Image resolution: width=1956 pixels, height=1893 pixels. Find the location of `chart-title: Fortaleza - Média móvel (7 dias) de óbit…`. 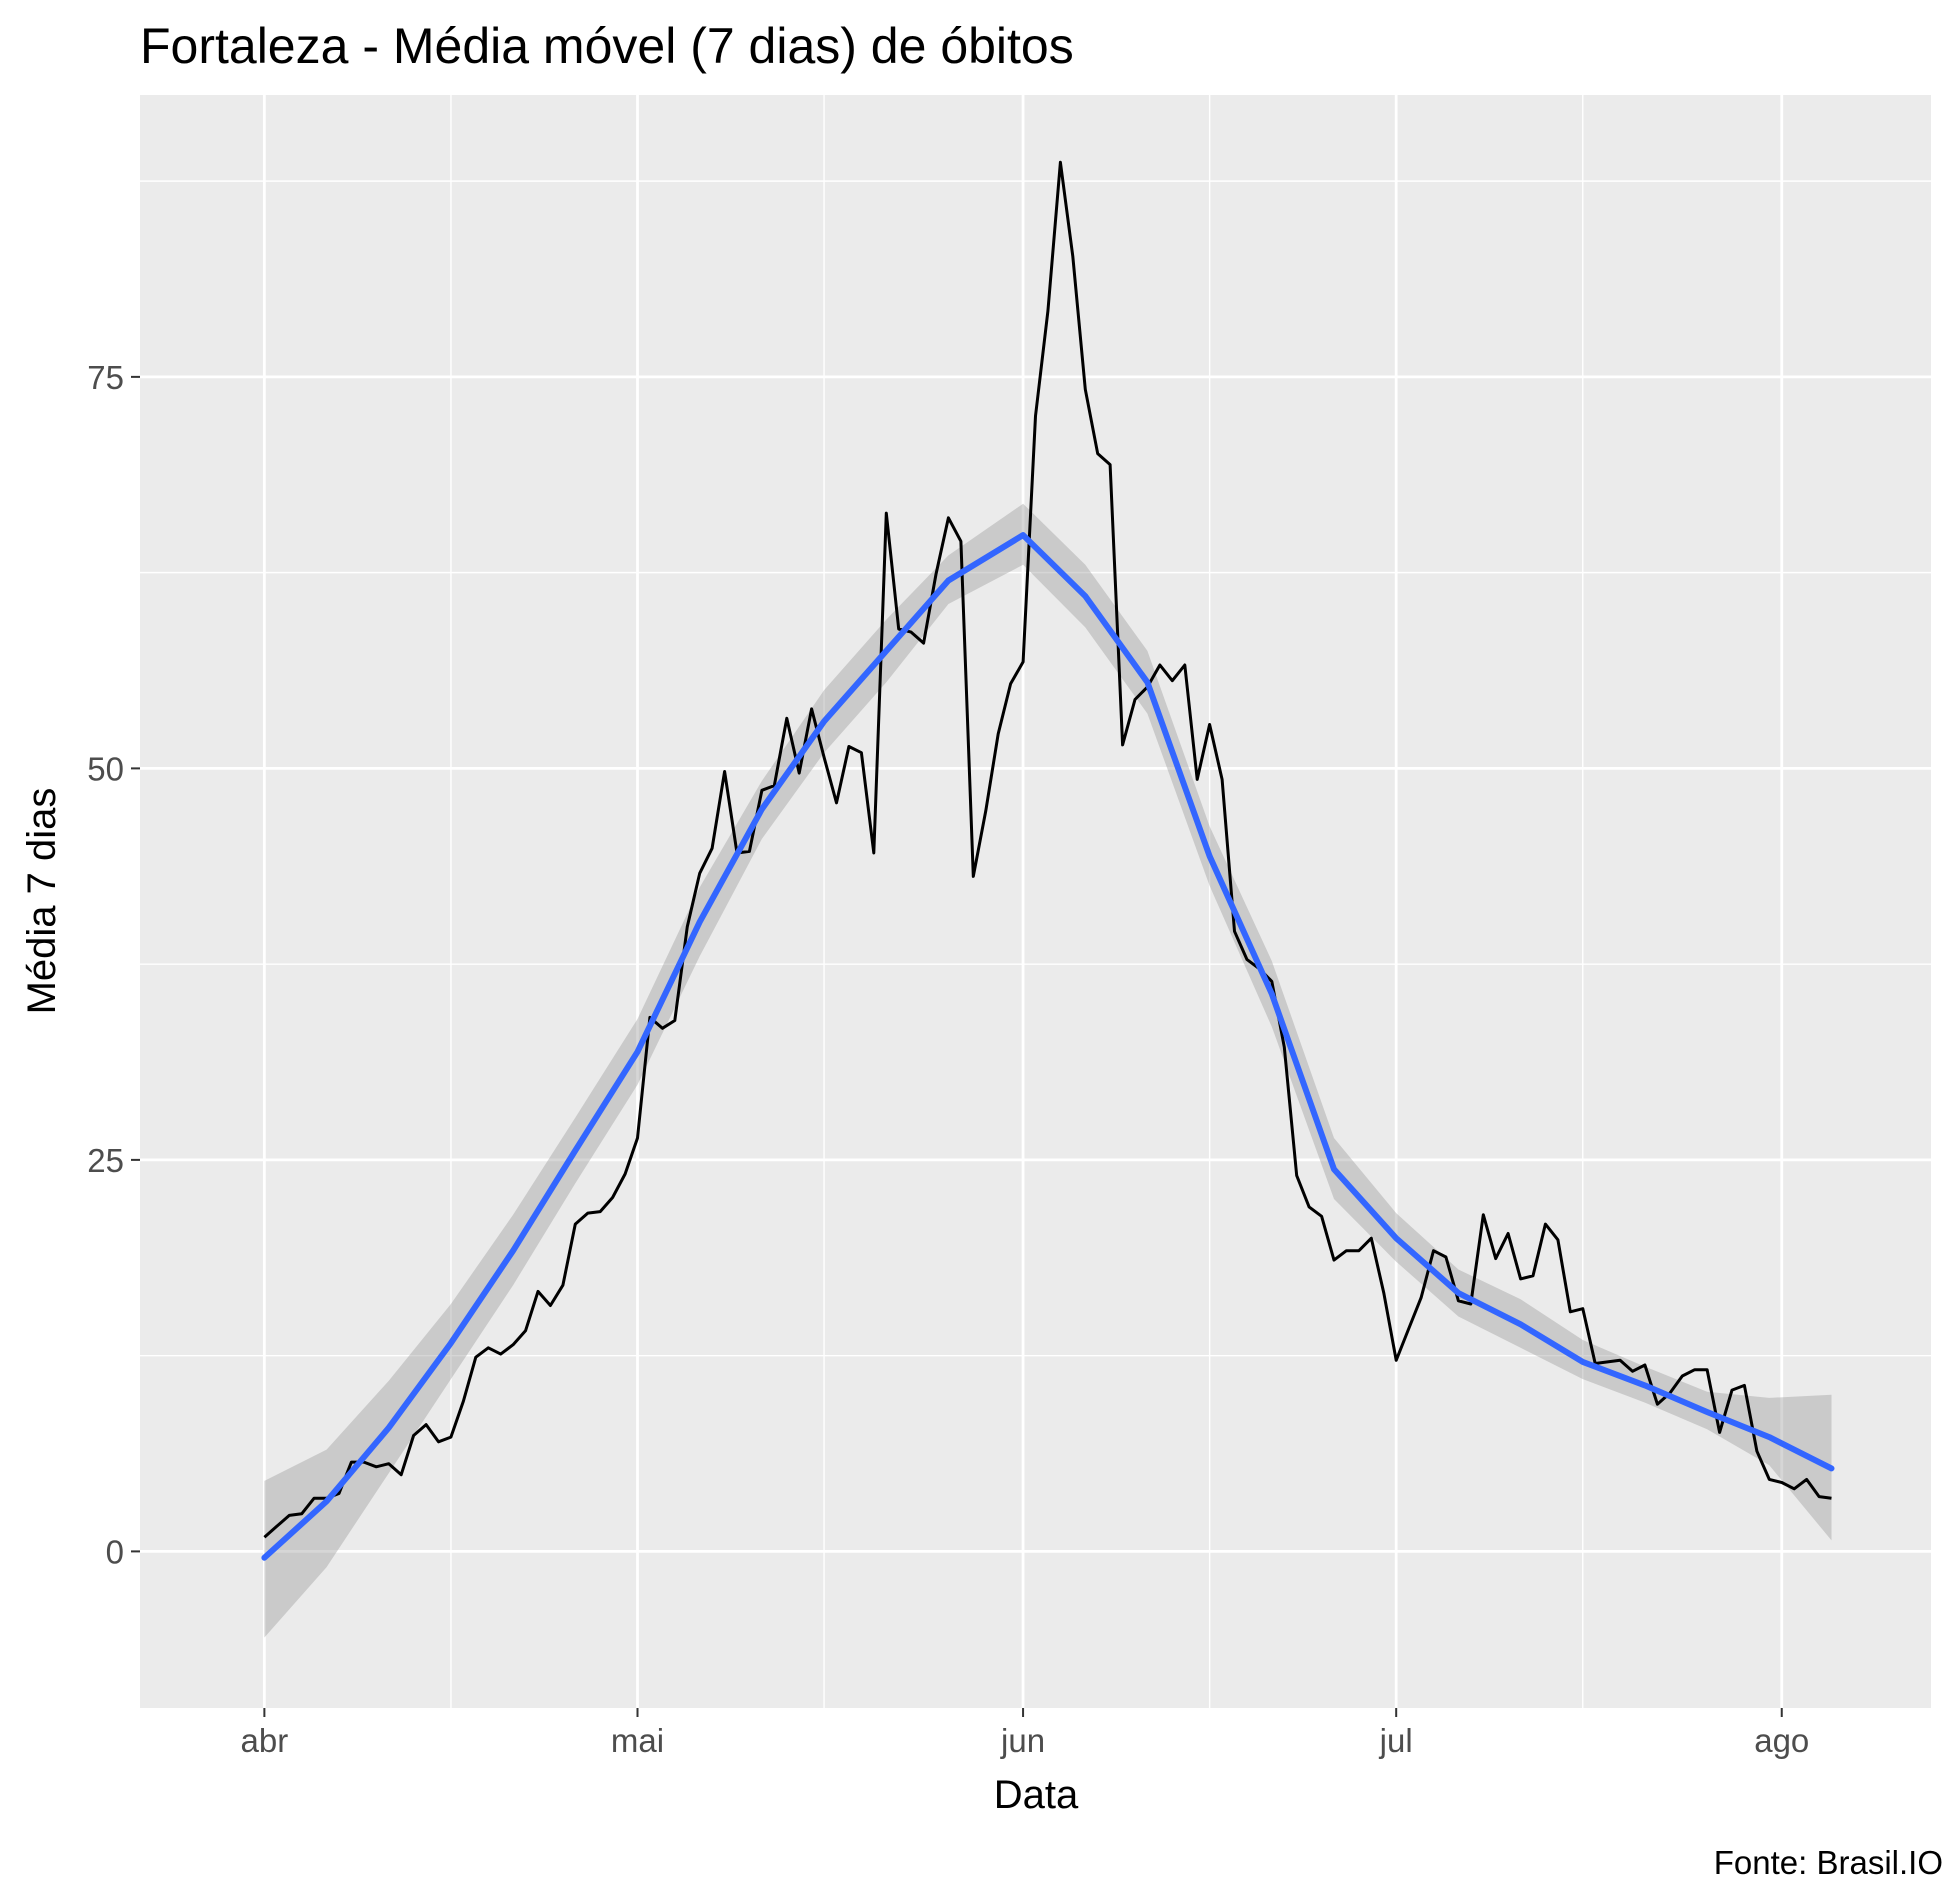

chart-title: Fortaleza - Média móvel (7 dias) de óbit… is located at coordinates (607, 46).